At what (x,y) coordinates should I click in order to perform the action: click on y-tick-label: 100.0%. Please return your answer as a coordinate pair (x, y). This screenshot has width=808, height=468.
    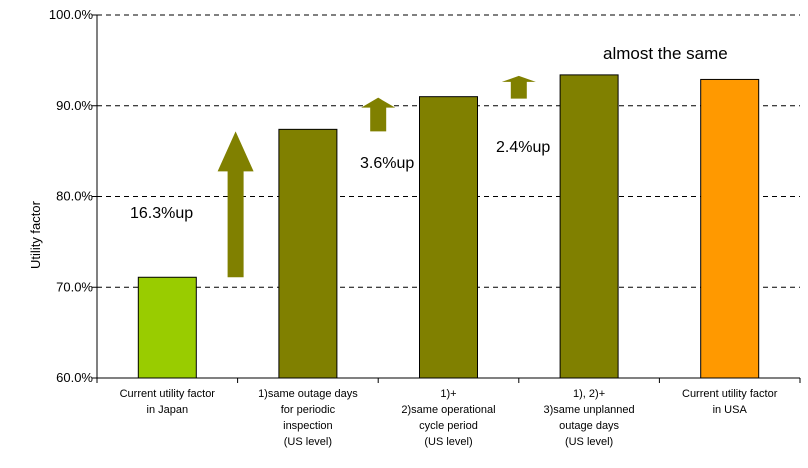
    Looking at the image, I should click on (71, 14).